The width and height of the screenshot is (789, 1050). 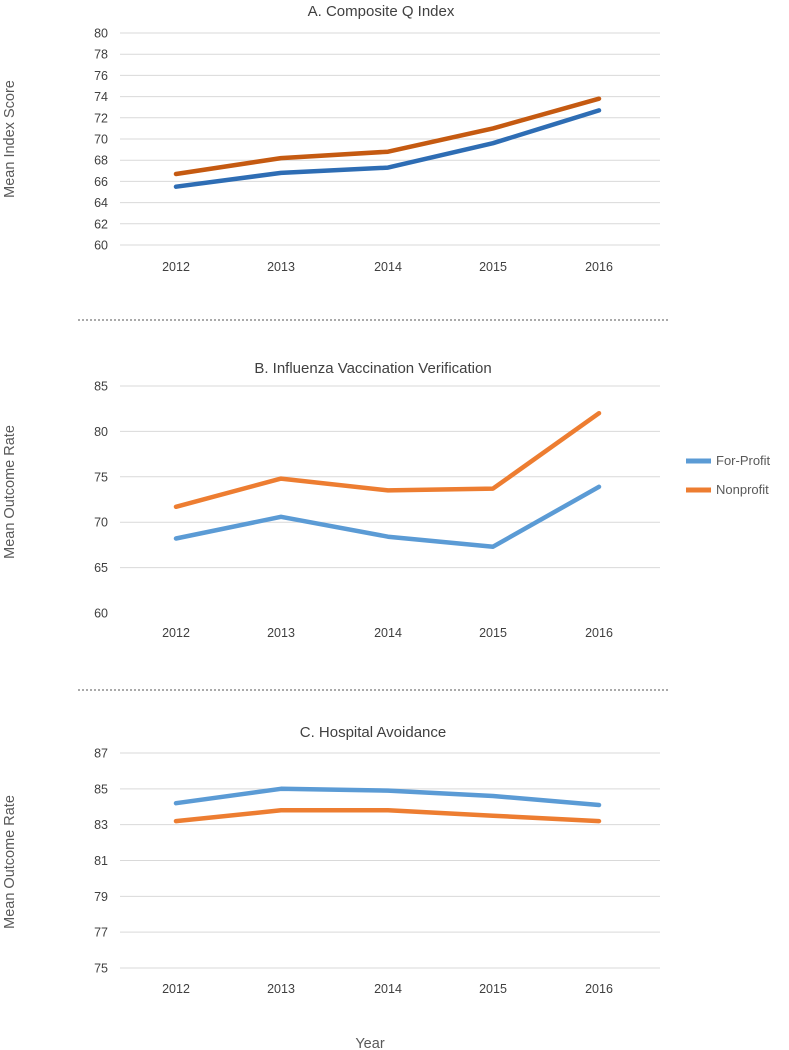 I want to click on panel-c-ylabel: Mean Outcome Rate, so click(x=10, y=862).